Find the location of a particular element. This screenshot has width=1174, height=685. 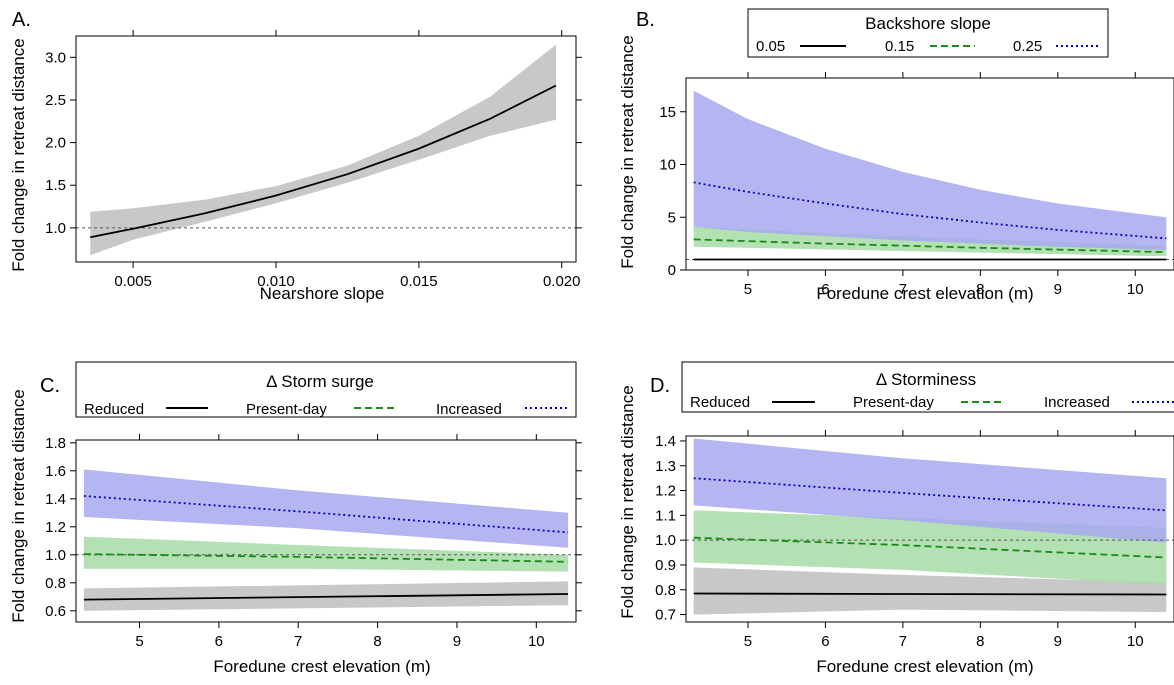

y-tick-label: 2.5 is located at coordinates (55, 100).